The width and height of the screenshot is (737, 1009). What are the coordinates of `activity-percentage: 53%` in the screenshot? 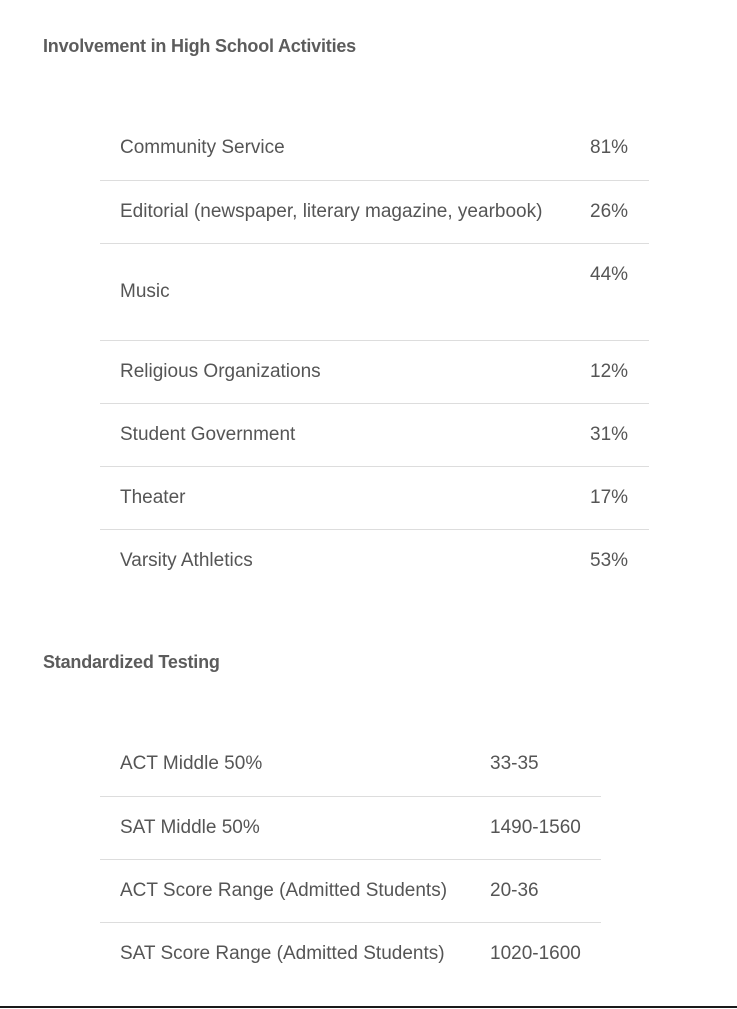 It's located at (619, 560).